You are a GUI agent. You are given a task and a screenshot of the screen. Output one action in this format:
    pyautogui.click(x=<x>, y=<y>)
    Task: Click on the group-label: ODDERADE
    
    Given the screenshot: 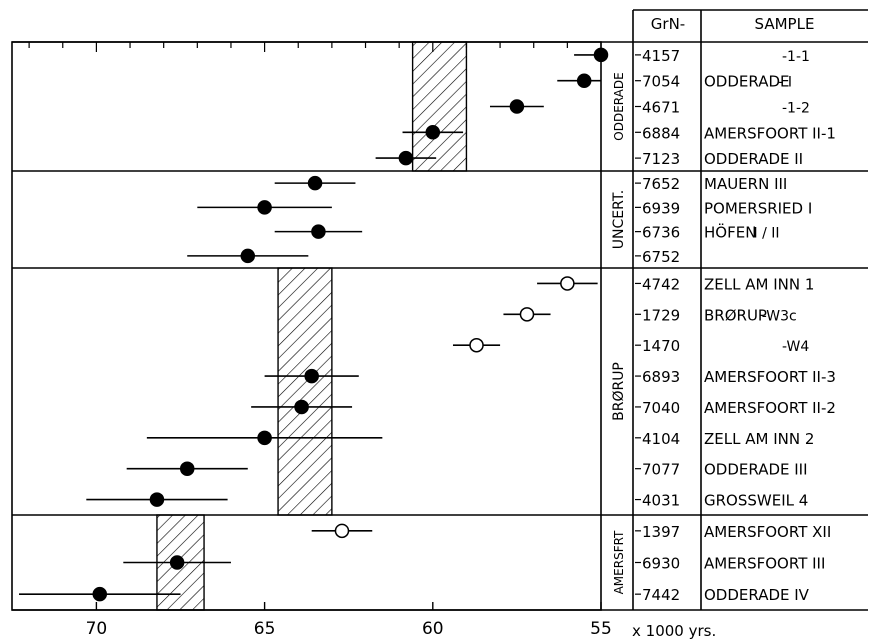 What is the action you would take?
    pyautogui.click(x=619, y=106)
    